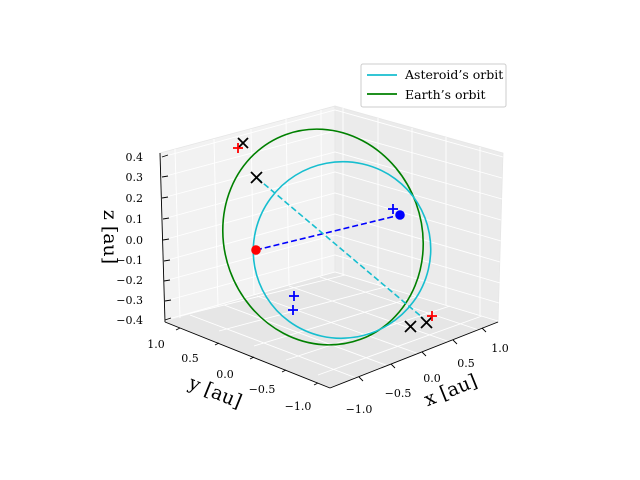 This screenshot has width=640, height=480. What do you see at coordinates (466, 363) in the screenshot?
I see `x-tick-label: 0.5` at bounding box center [466, 363].